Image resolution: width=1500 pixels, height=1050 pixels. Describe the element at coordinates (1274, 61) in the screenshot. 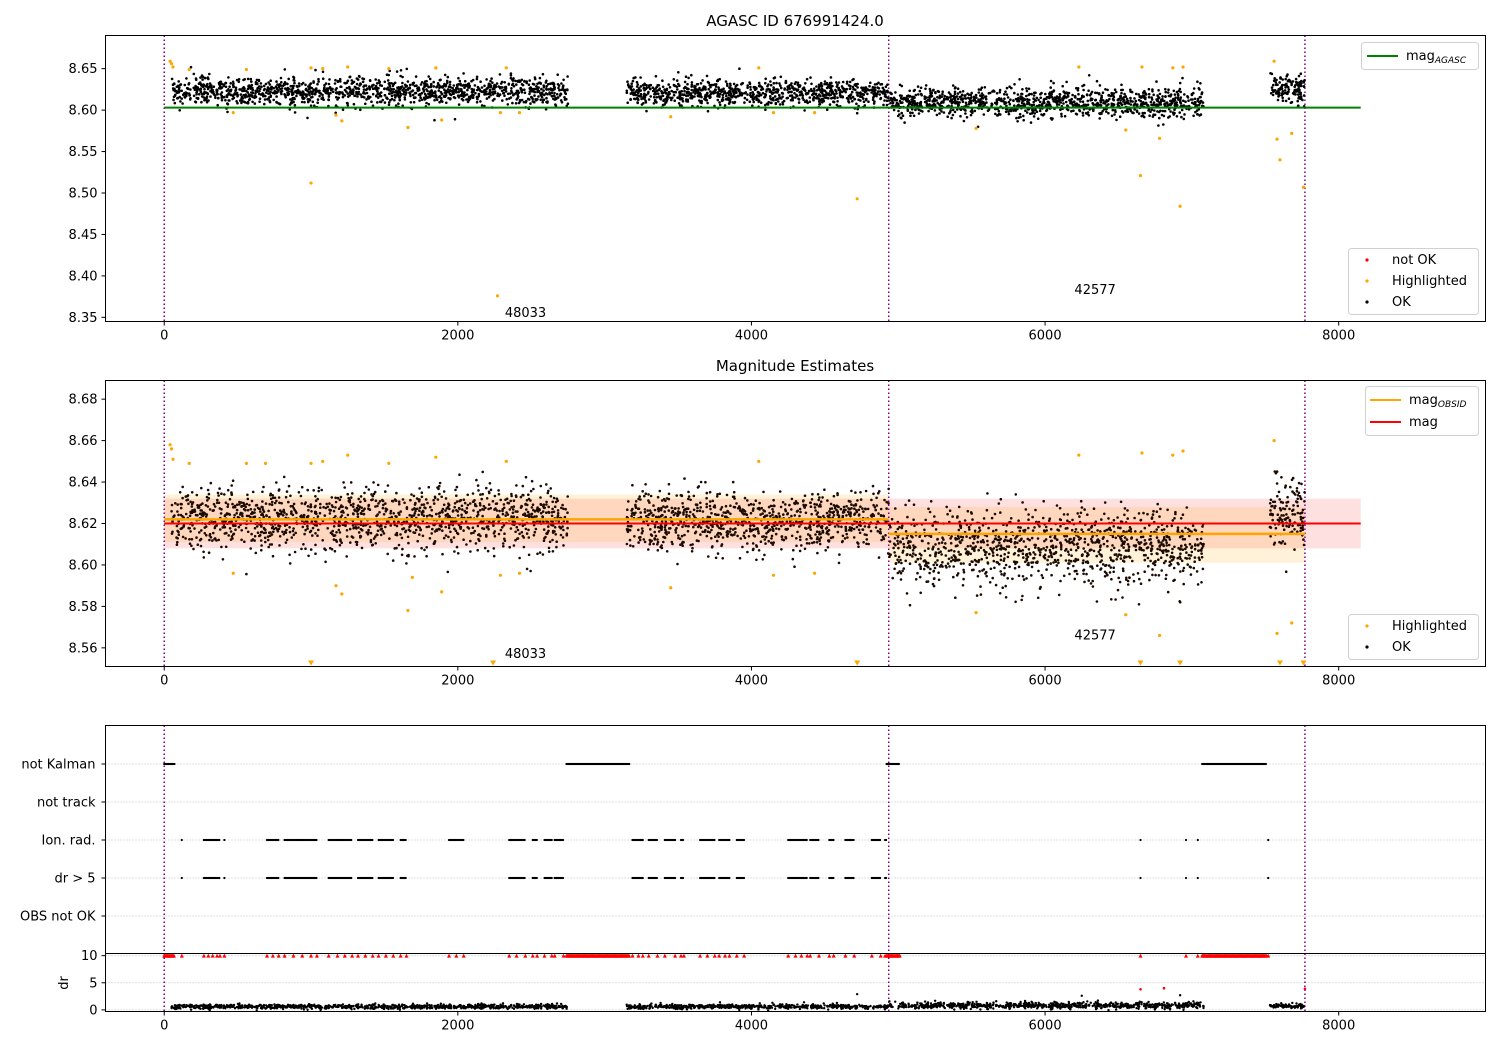

I see `highlighted-point` at that location.